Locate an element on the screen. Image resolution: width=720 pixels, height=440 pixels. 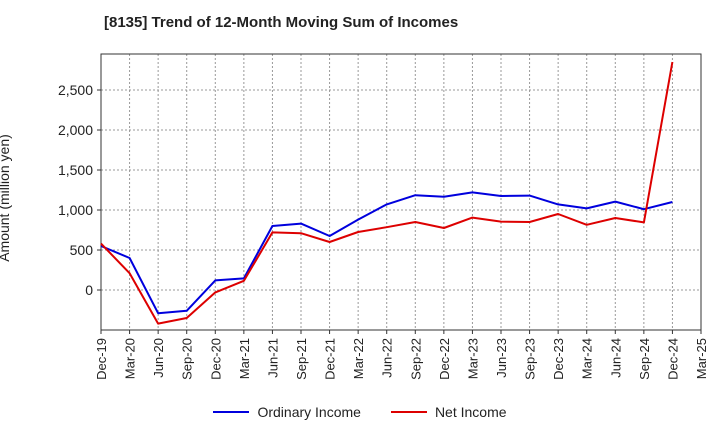
x-tick-label: Dec-24 is located at coordinates (672, 359).